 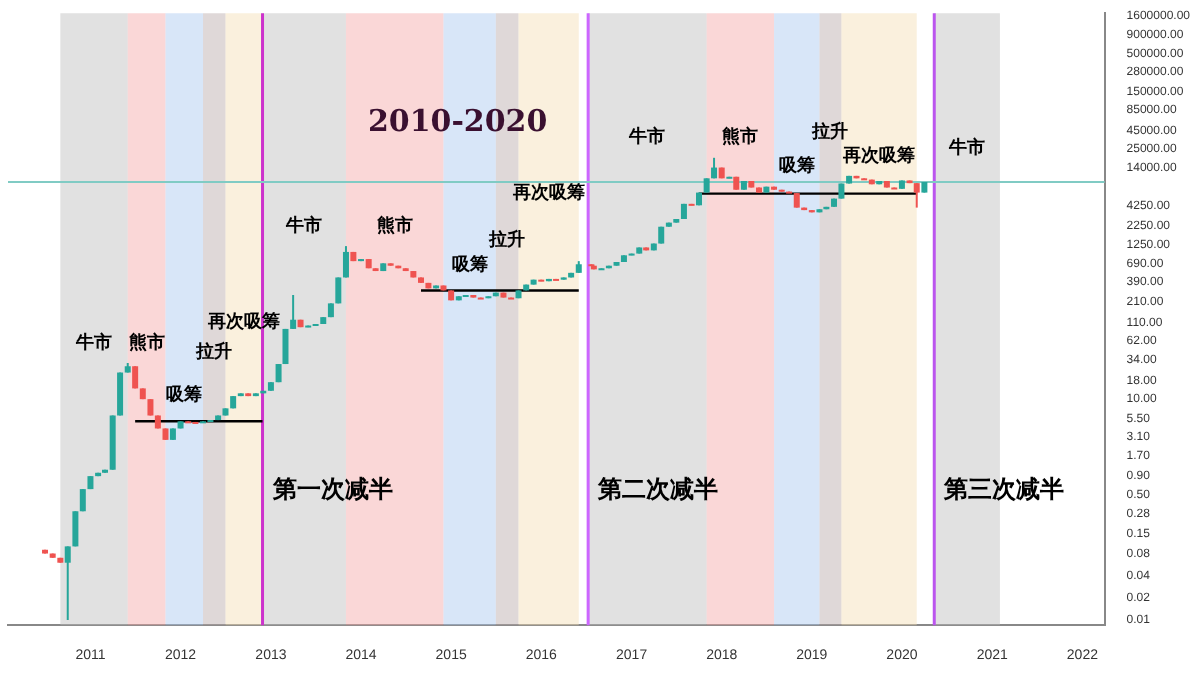 What do you see at coordinates (1003, 488) in the screenshot?
I see `ref-line-label: 第三次减半` at bounding box center [1003, 488].